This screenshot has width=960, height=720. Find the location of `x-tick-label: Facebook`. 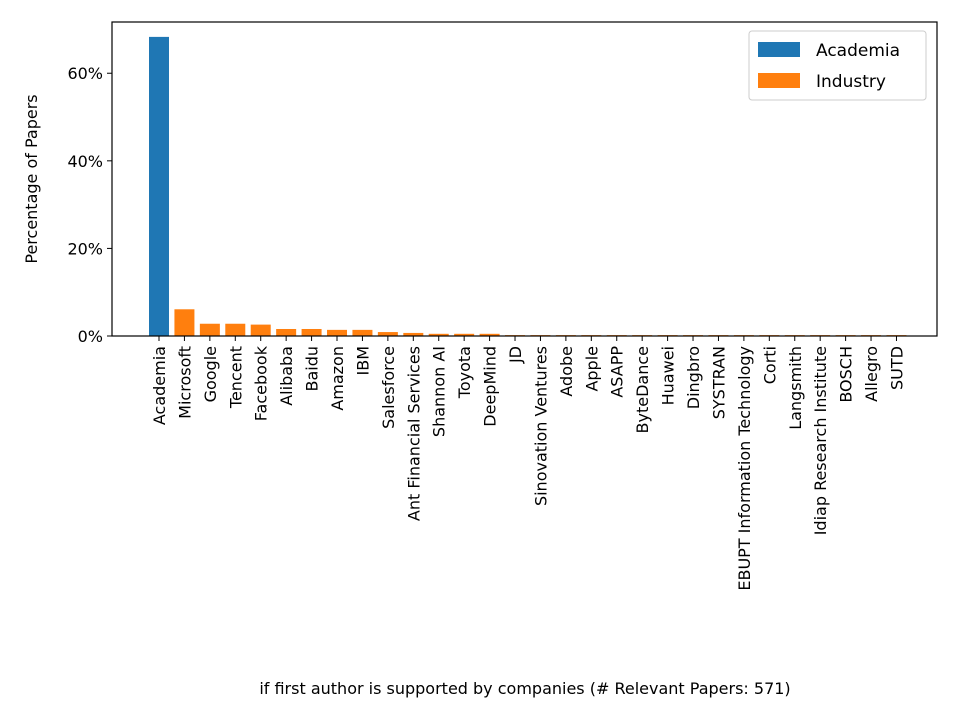

x-tick-label: Facebook is located at coordinates (261, 383).